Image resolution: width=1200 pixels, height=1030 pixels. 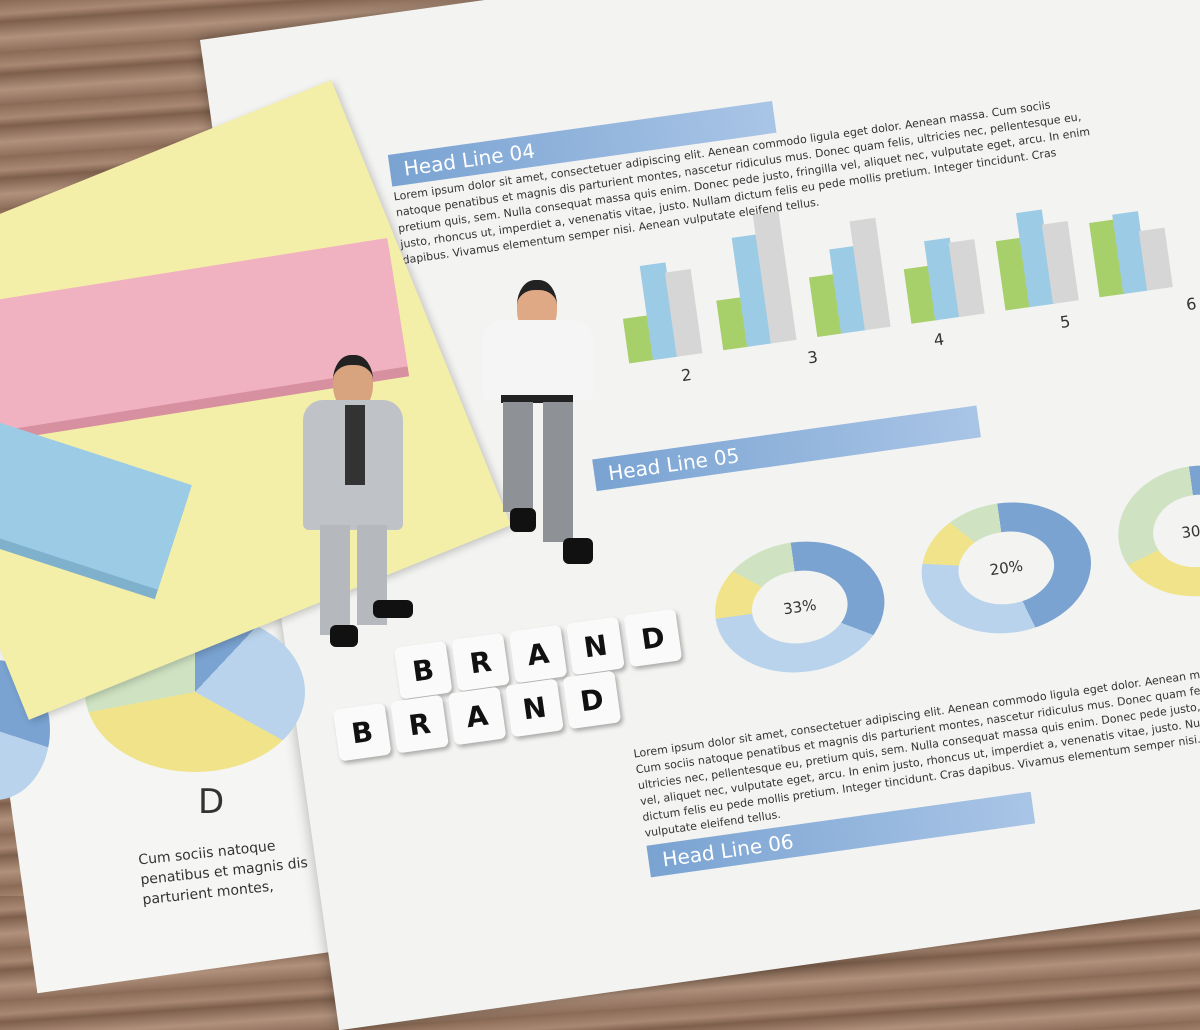 What do you see at coordinates (813, 357) in the screenshot?
I see `bar-number: 3` at bounding box center [813, 357].